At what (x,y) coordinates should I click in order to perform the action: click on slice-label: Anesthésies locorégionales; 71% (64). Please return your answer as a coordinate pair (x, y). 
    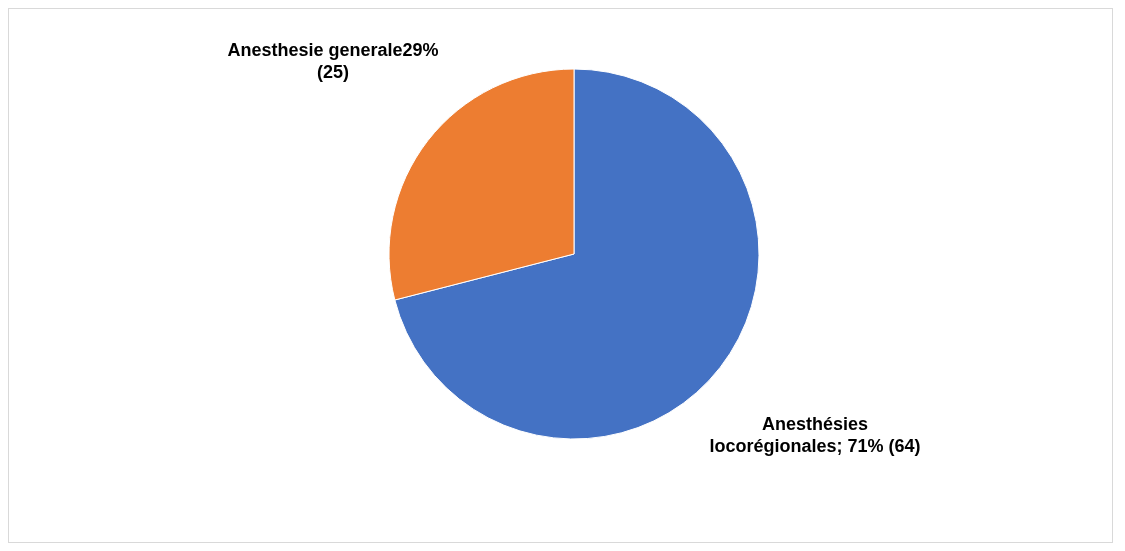
    Looking at the image, I should click on (815, 434).